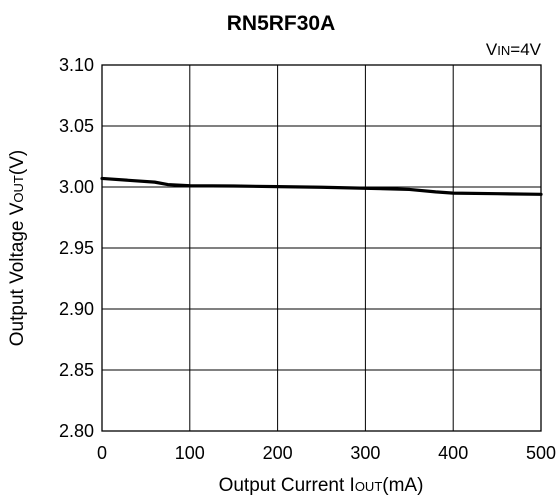  I want to click on y-axis-label-sub: OUT, so click(18, 189).